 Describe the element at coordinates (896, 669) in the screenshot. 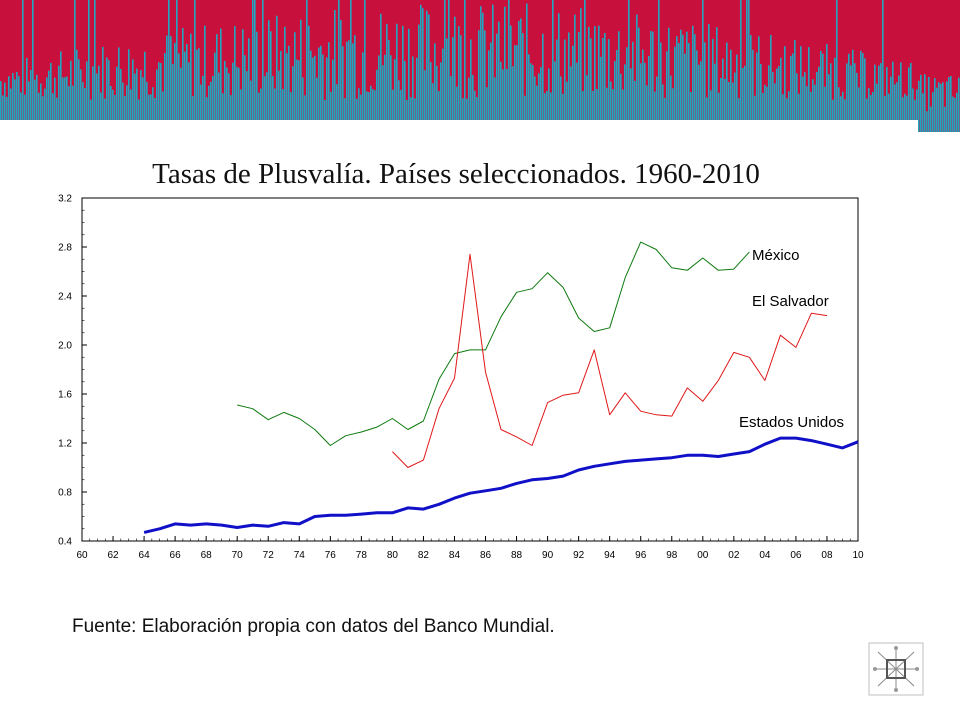

I see `compass-rose-icon` at that location.